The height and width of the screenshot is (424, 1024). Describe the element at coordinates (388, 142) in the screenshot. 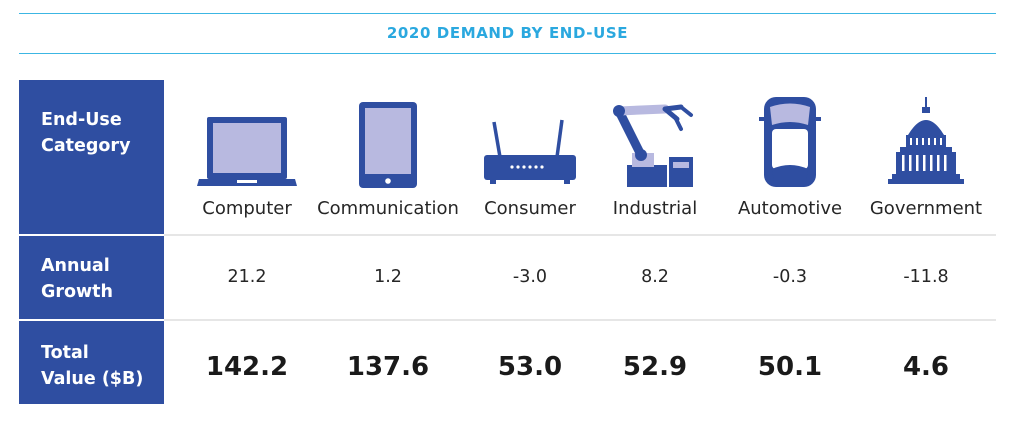

I see `tablet-icon` at that location.